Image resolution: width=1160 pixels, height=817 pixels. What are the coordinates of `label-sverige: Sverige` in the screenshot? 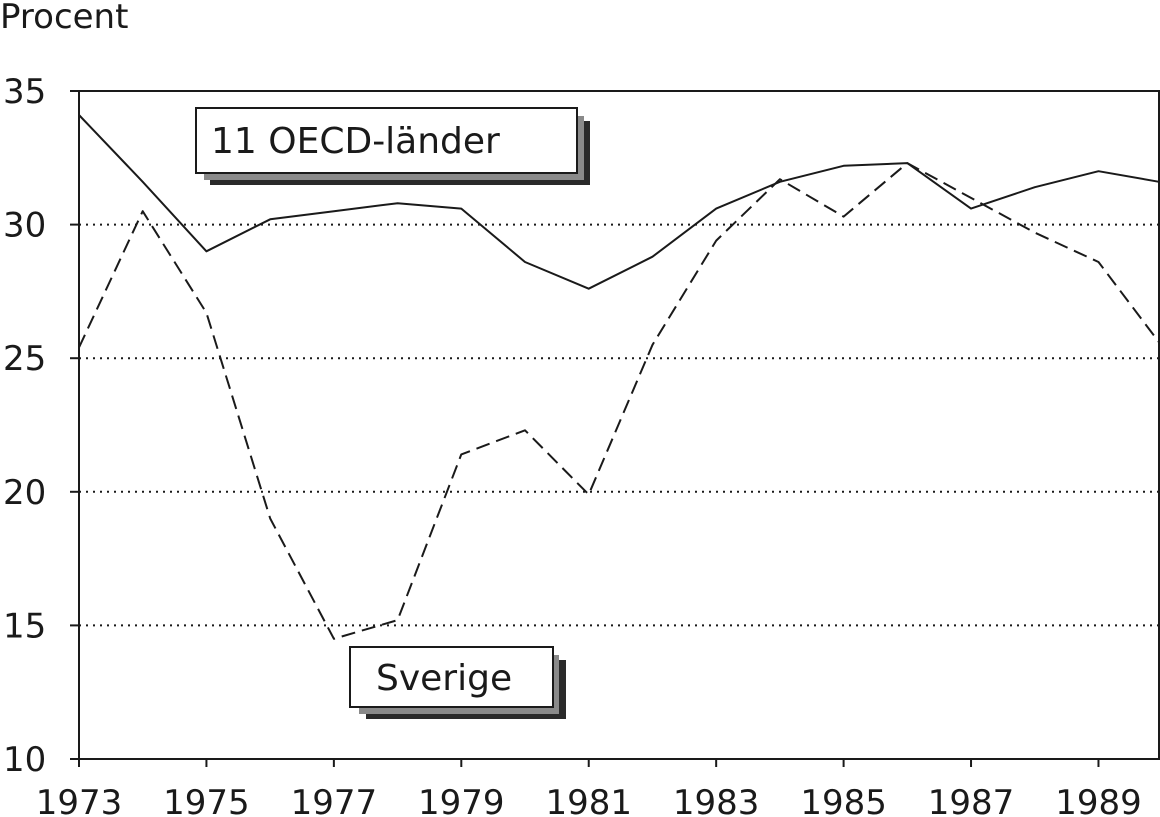 It's located at (457, 682).